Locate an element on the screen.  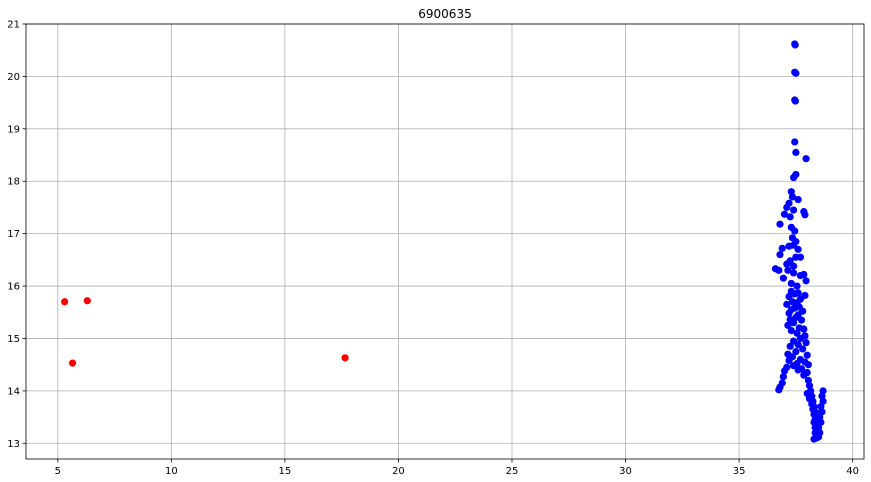
y-tick-label: 15 is located at coordinates (13, 339).